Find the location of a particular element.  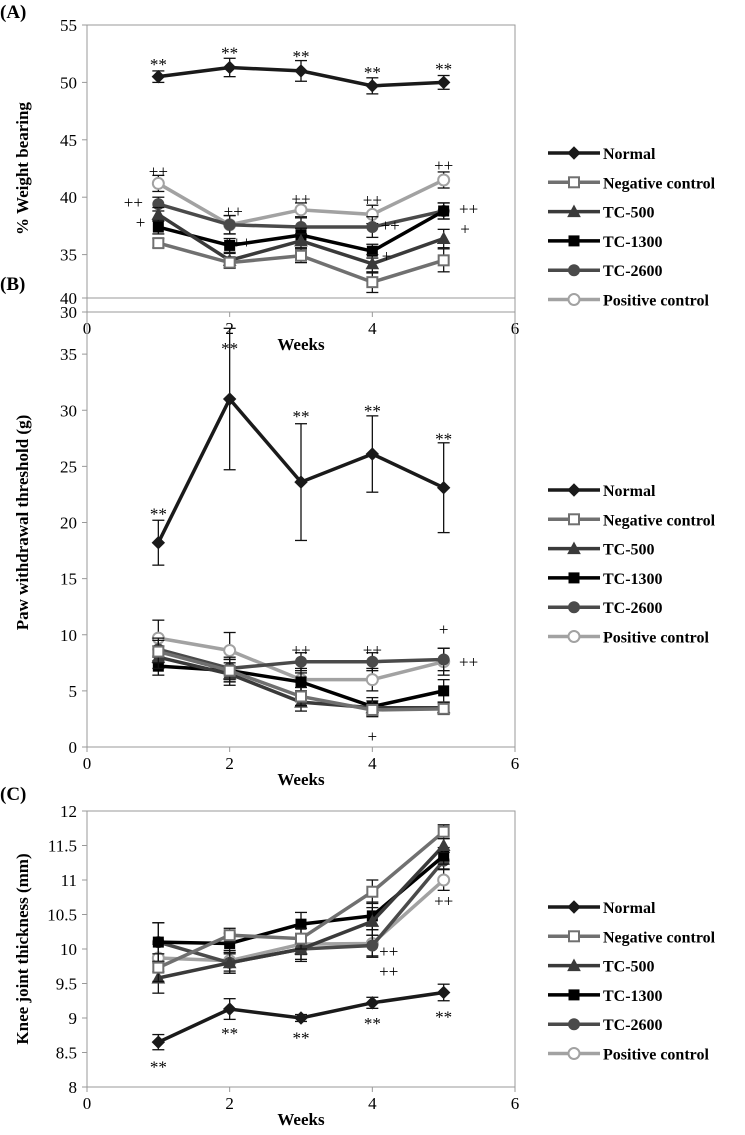

legend-item: TC-2600 is located at coordinates (605, 608).